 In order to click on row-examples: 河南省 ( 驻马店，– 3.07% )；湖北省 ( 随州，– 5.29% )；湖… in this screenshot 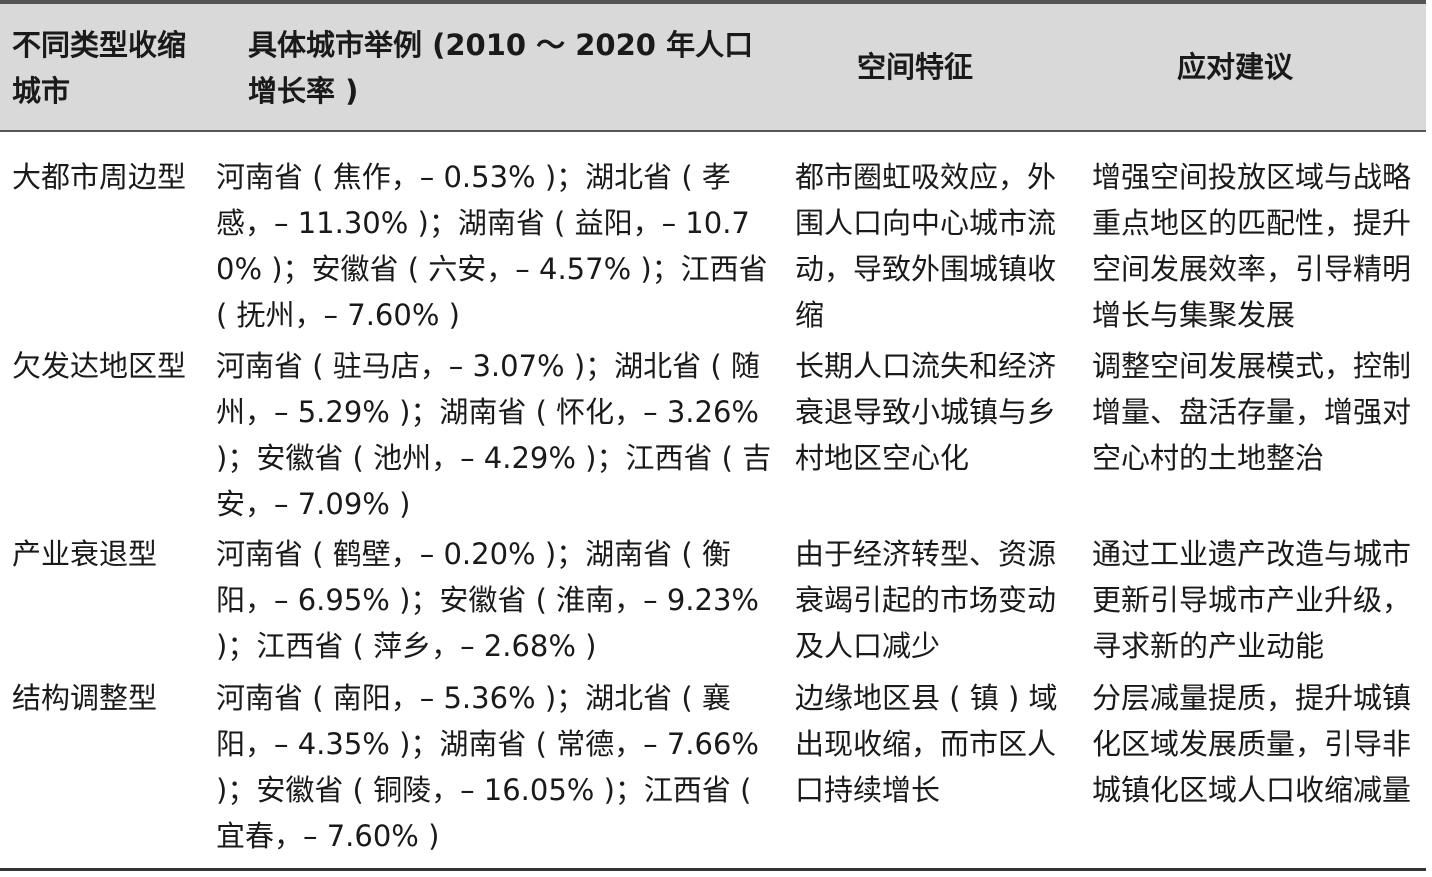, I will do `click(494, 435)`.